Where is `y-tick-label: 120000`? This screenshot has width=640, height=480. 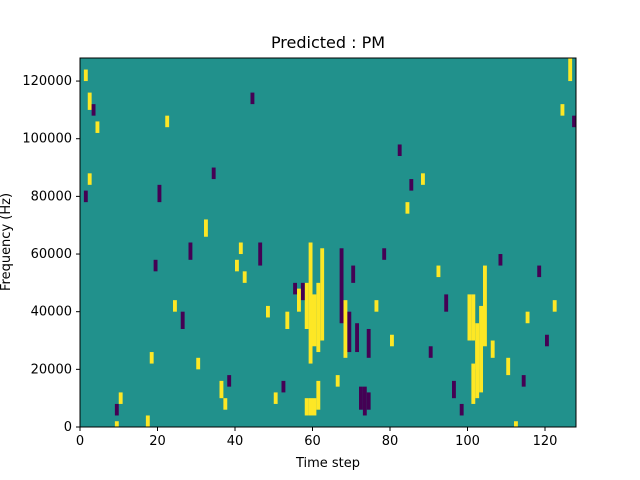 y-tick-label: 120000 is located at coordinates (47, 81).